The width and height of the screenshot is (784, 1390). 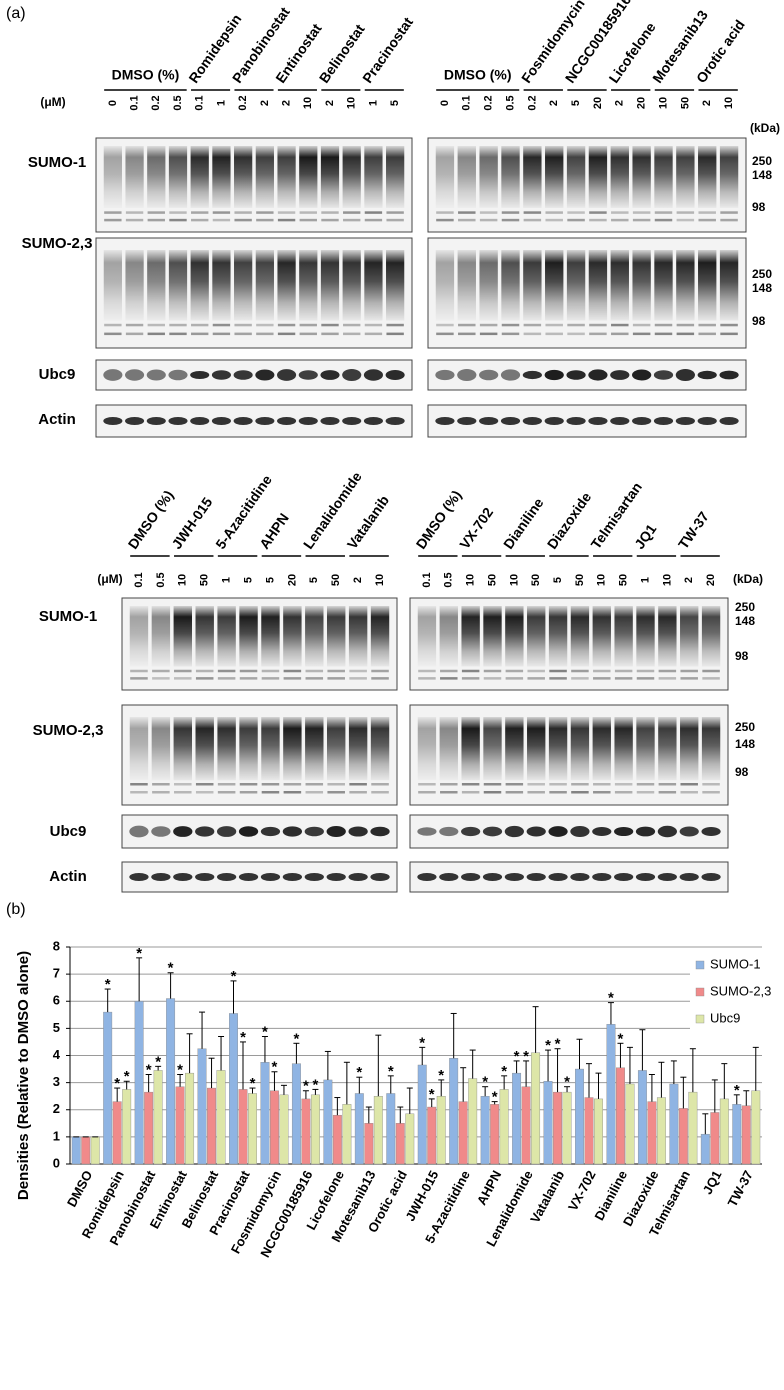 I want to click on y-tick-label: 5, so click(x=56, y=1027).